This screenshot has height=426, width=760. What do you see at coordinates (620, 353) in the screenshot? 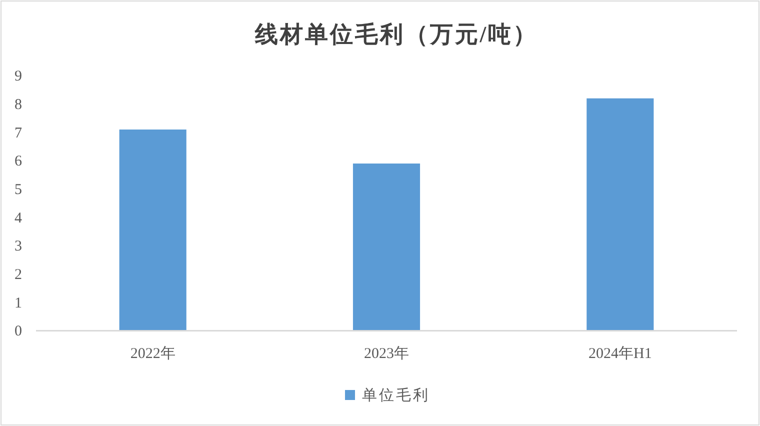
I see `x-tick-label: 2024年H1` at bounding box center [620, 353].